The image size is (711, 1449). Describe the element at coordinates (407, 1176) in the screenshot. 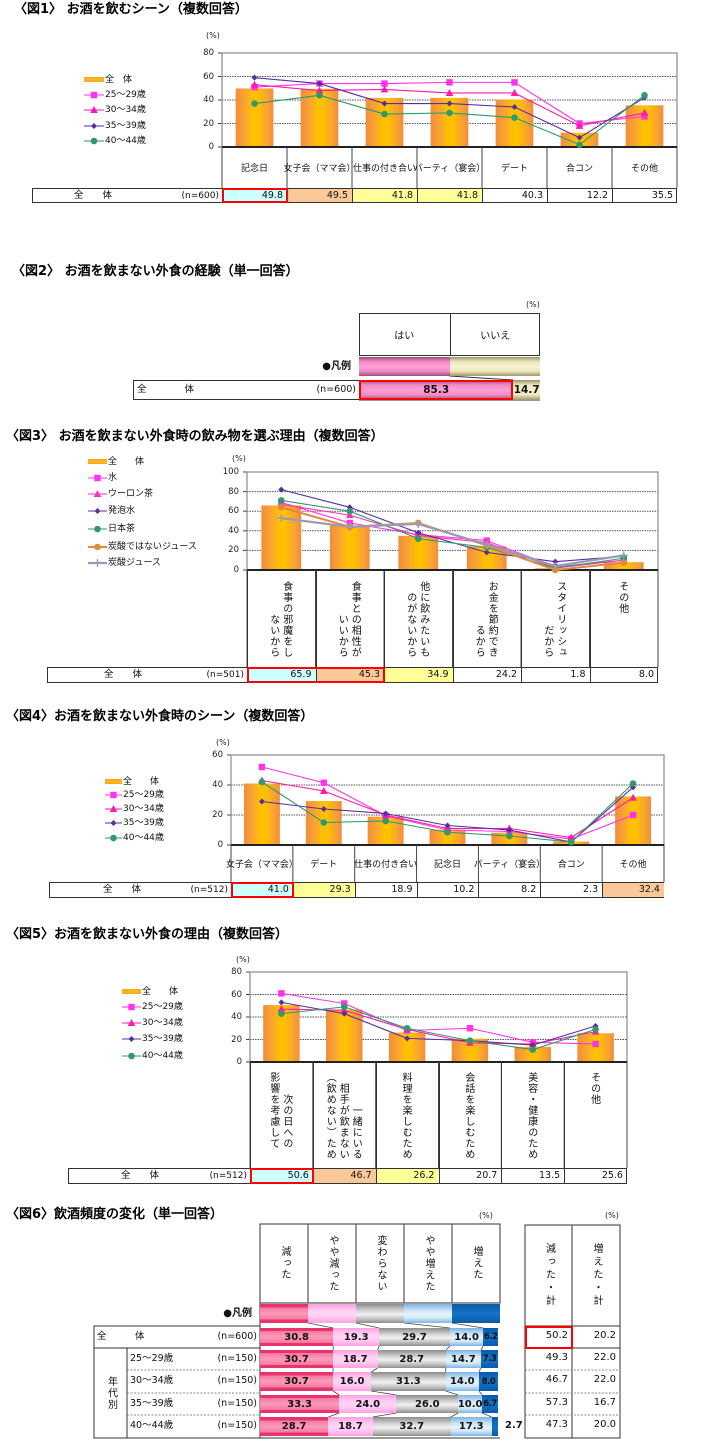

I see `value-cell: 26.2` at that location.